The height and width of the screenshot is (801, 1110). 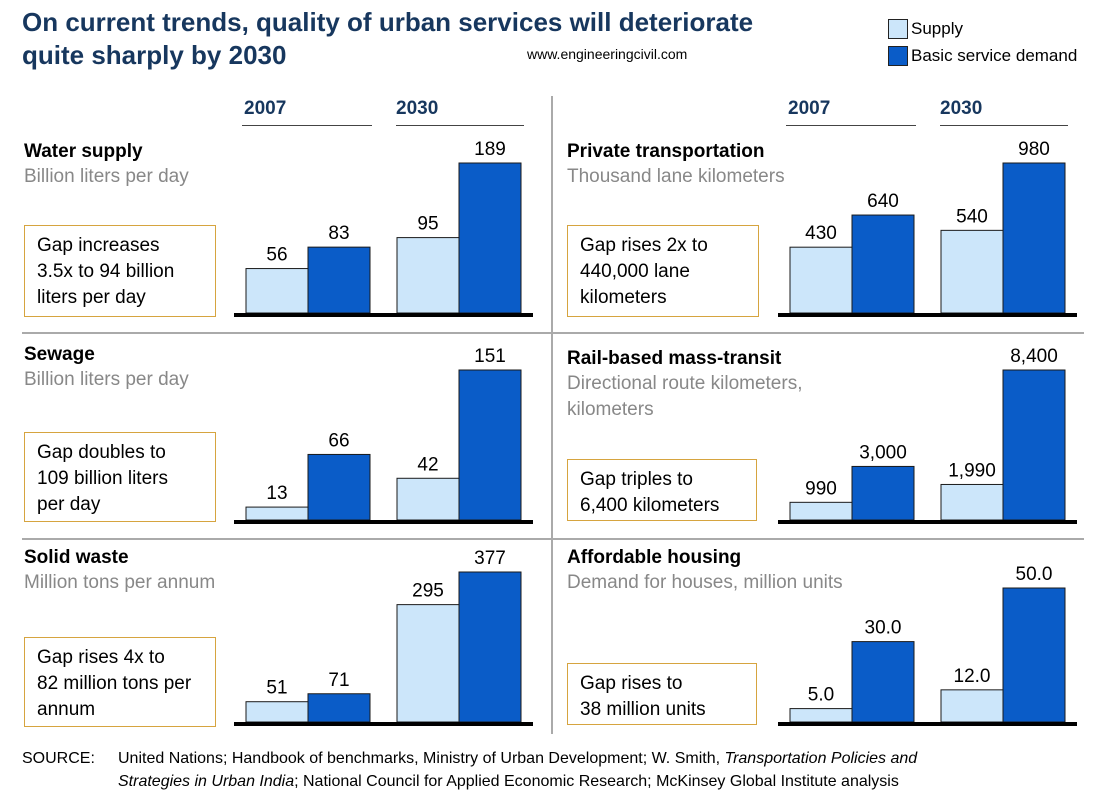 I want to click on data-label: 50.0, so click(x=1034, y=574).